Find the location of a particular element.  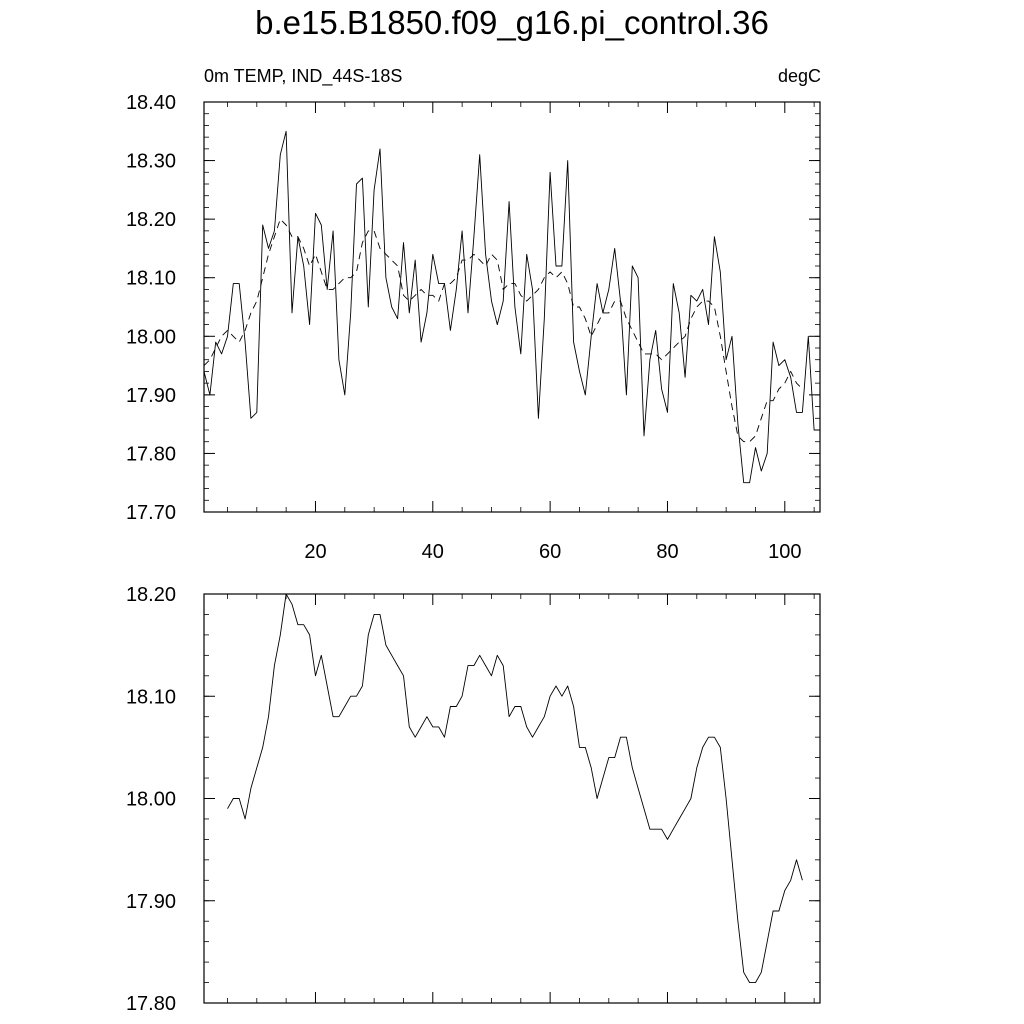

x-tick-label: 60 is located at coordinates (550, 552).